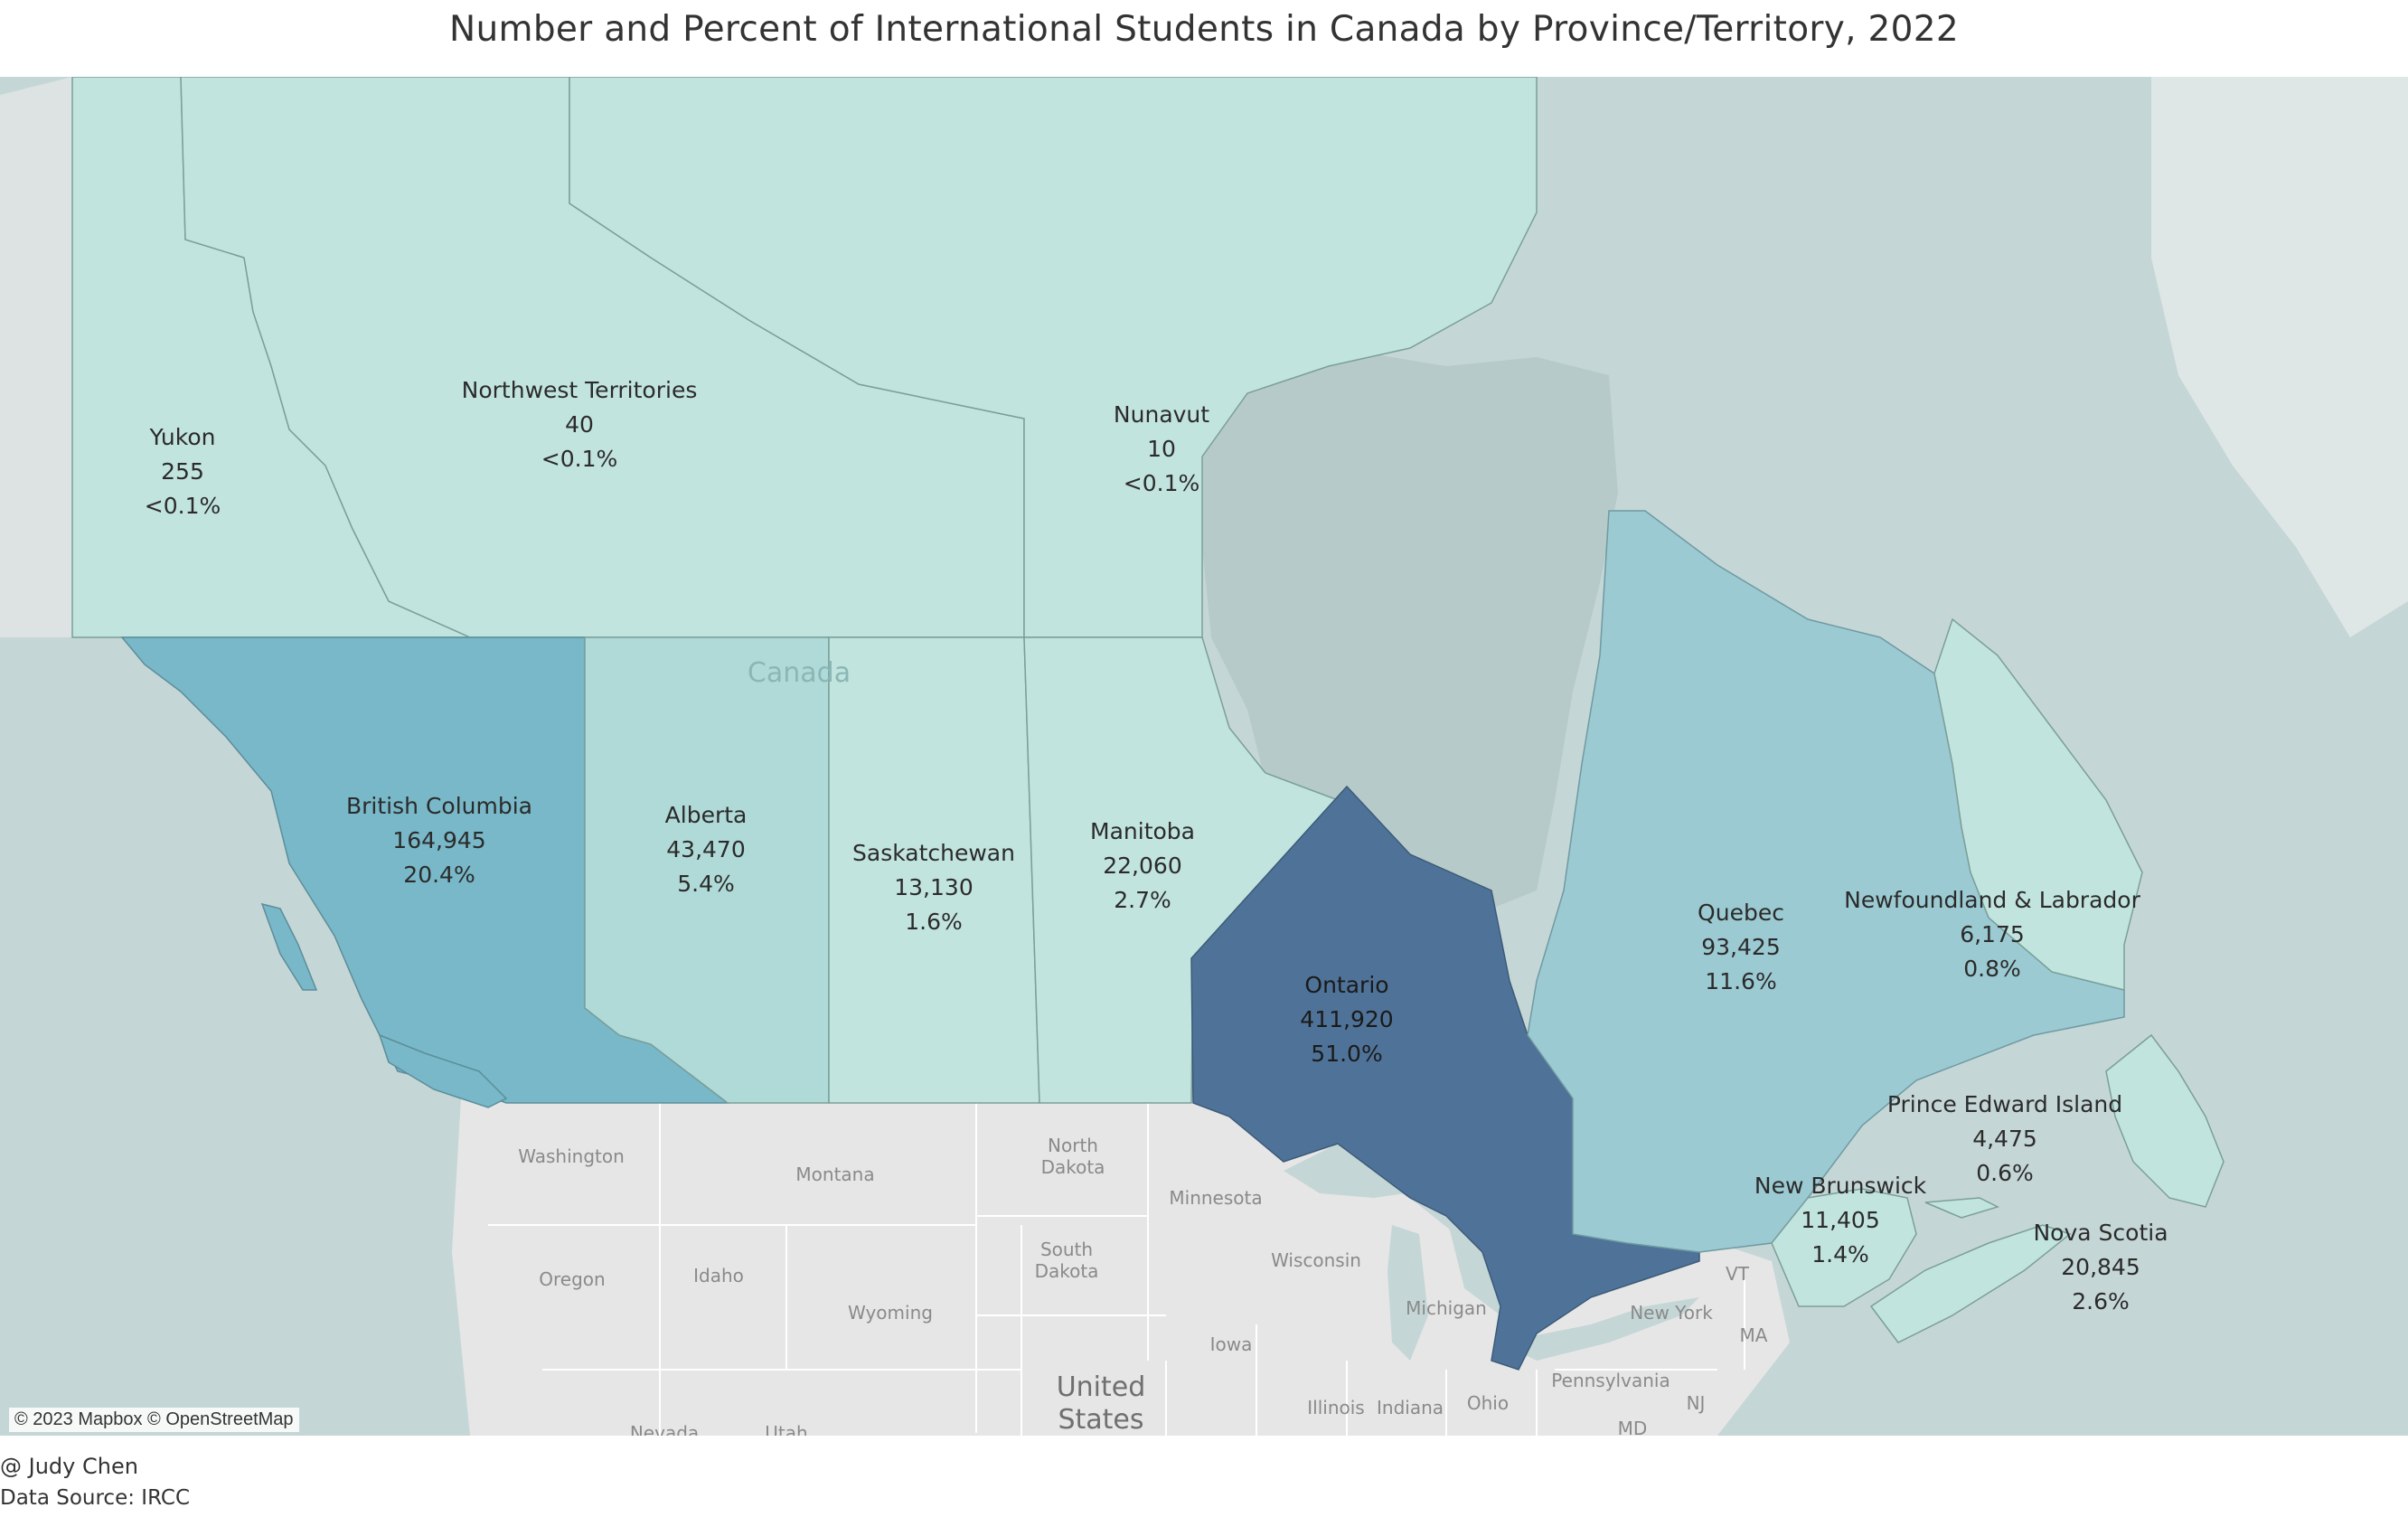  What do you see at coordinates (1671, 1313) in the screenshot?
I see `basemap-label-new-york: New York` at bounding box center [1671, 1313].